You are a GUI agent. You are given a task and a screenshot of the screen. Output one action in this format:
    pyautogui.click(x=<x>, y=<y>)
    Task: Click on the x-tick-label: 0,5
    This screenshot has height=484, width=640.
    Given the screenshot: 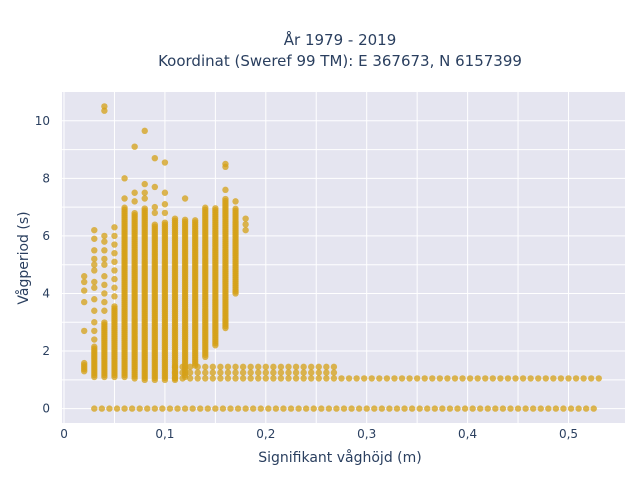 What is the action you would take?
    pyautogui.click(x=568, y=434)
    